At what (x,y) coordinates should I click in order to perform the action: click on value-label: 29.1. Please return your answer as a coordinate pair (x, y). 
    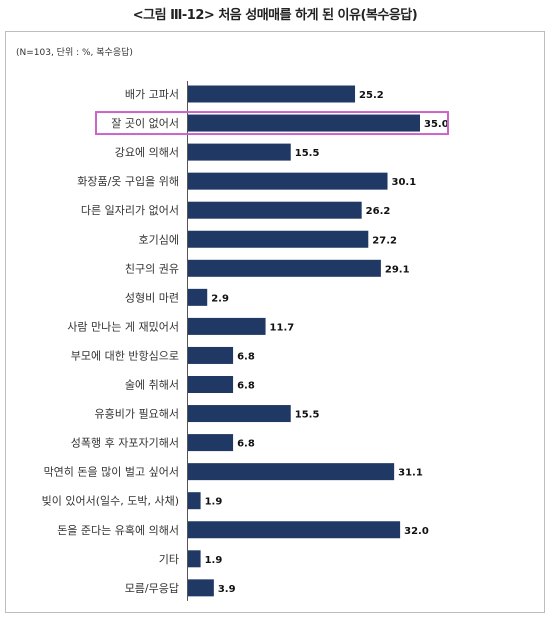
    Looking at the image, I should click on (397, 269).